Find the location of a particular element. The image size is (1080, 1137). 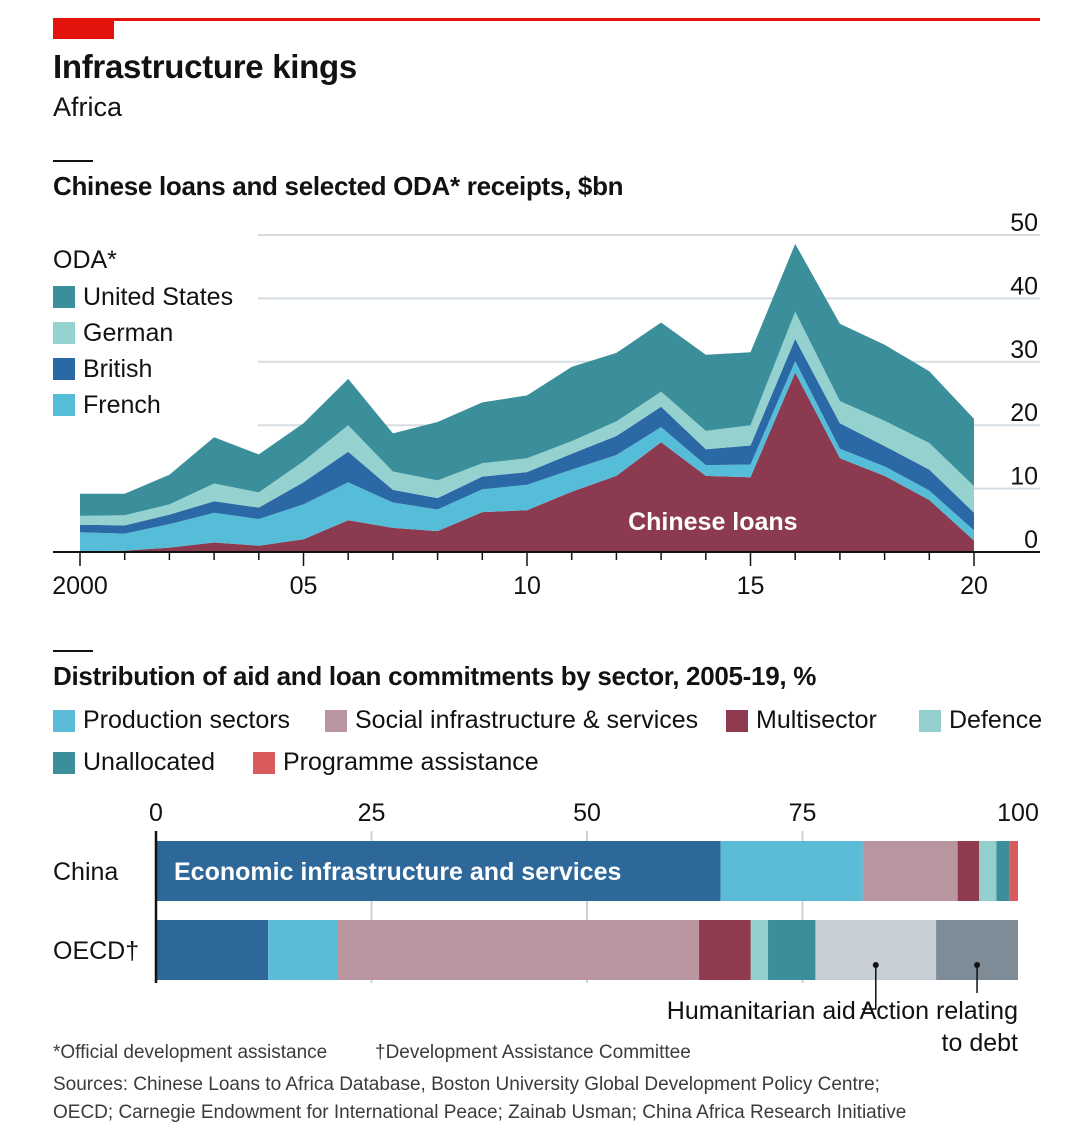

bar-segment-oecd-unallocated is located at coordinates (792, 950).